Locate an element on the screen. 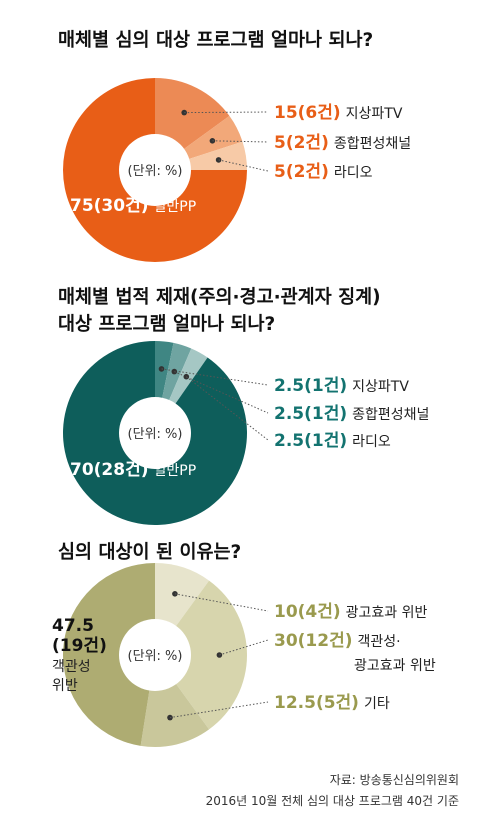 The width and height of the screenshot is (493, 832). chart2-label-2: 2.5(1건) 라디오 is located at coordinates (332, 441).